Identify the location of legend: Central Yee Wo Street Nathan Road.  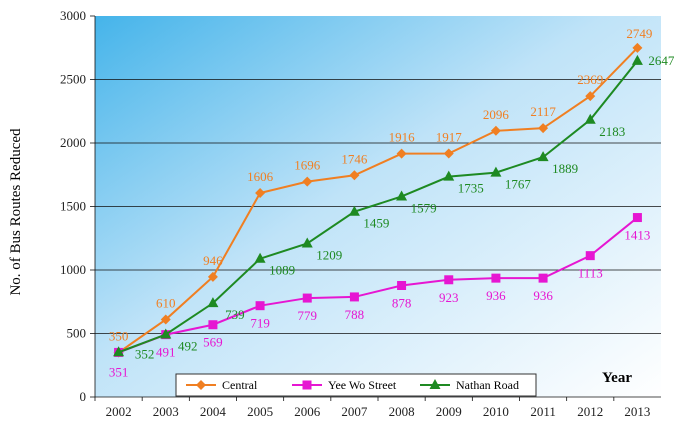
(356, 385).